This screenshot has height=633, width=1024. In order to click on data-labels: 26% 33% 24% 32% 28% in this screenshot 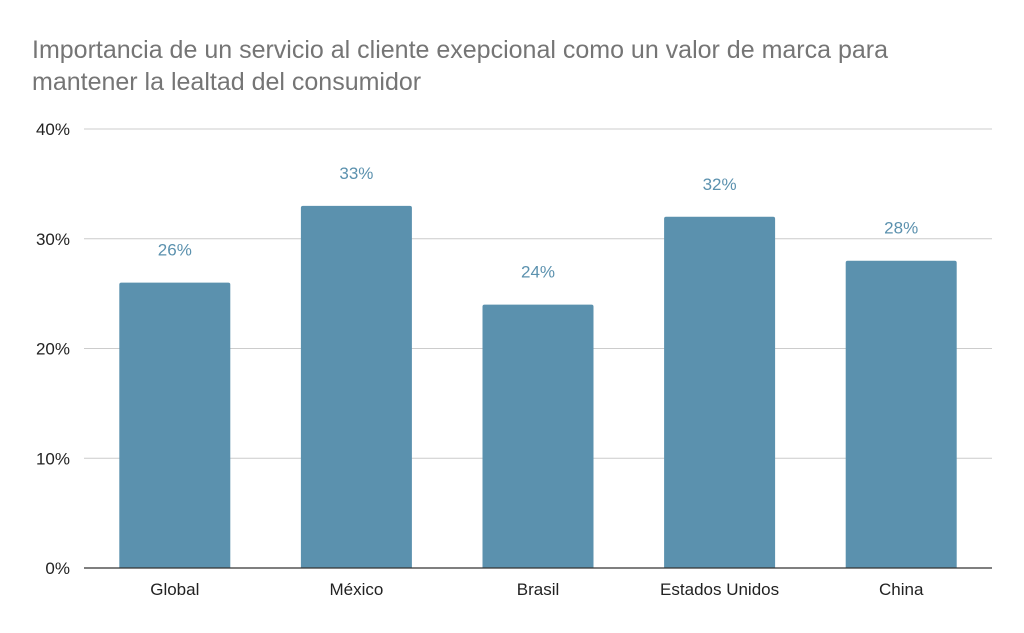, I will do `click(538, 223)`.